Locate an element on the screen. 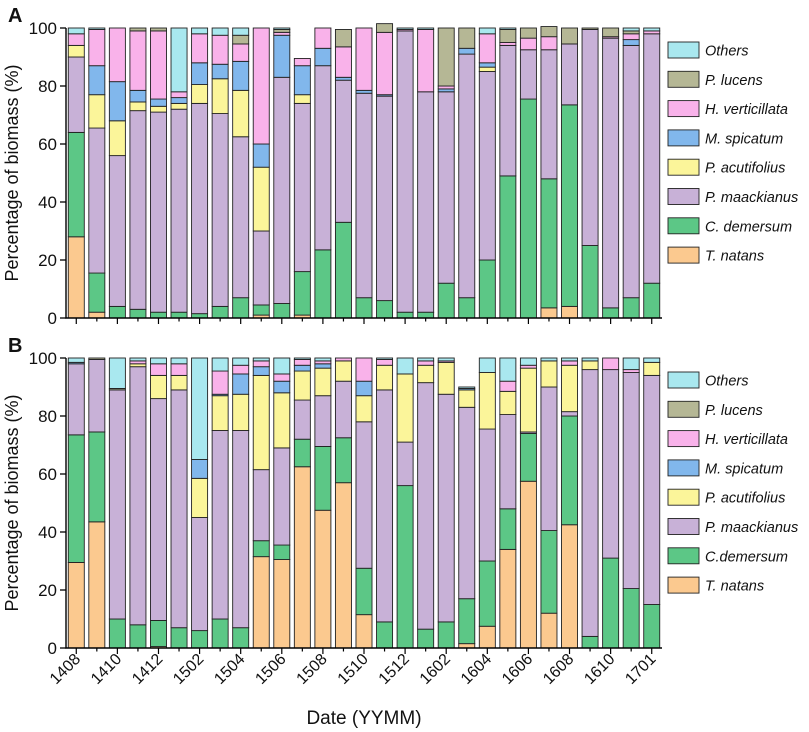 The image size is (809, 732). bar-segment-1603-p-maackianus is located at coordinates (467, 176).